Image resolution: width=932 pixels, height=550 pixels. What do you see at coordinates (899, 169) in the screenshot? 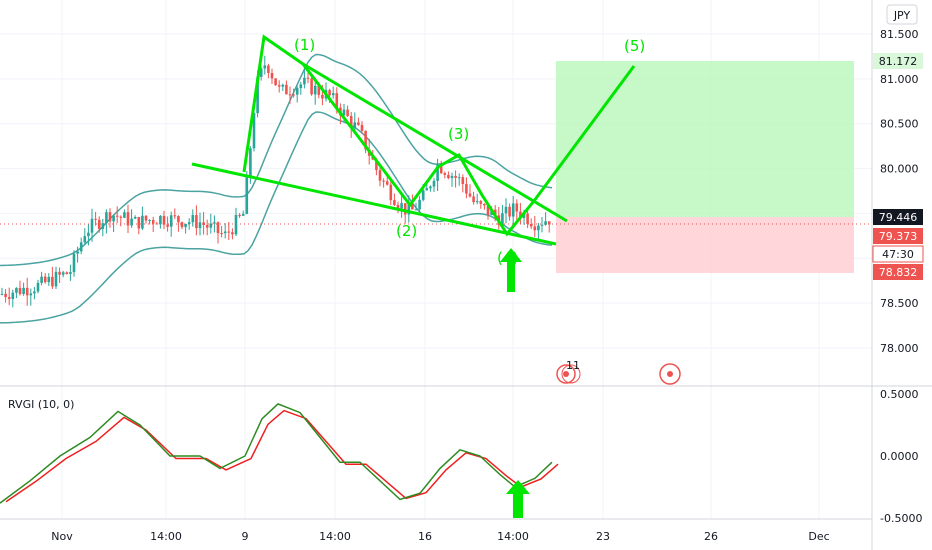
I see `price-tick-label: 80.000` at bounding box center [899, 169].